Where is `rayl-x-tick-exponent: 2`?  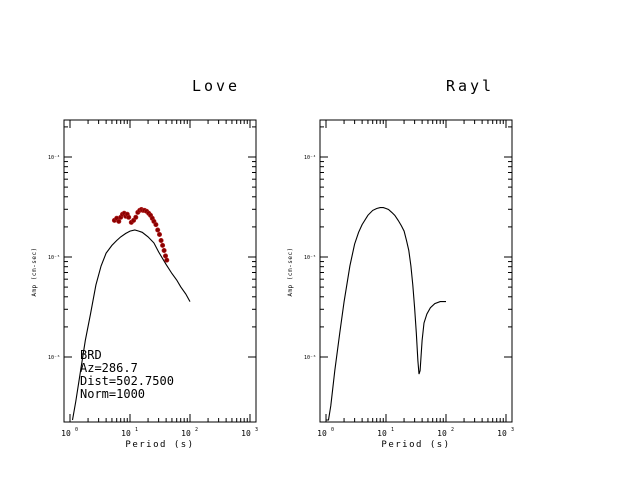
rayl-x-tick-exponent: 2 is located at coordinates (452, 430).